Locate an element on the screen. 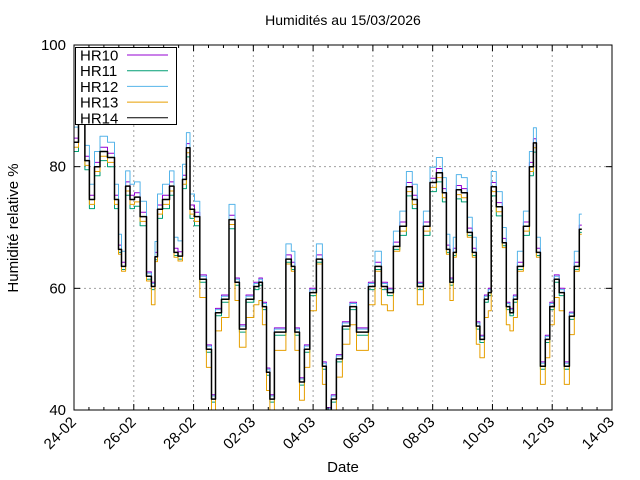  x-tick-label: 26-02 is located at coordinates (119, 433).